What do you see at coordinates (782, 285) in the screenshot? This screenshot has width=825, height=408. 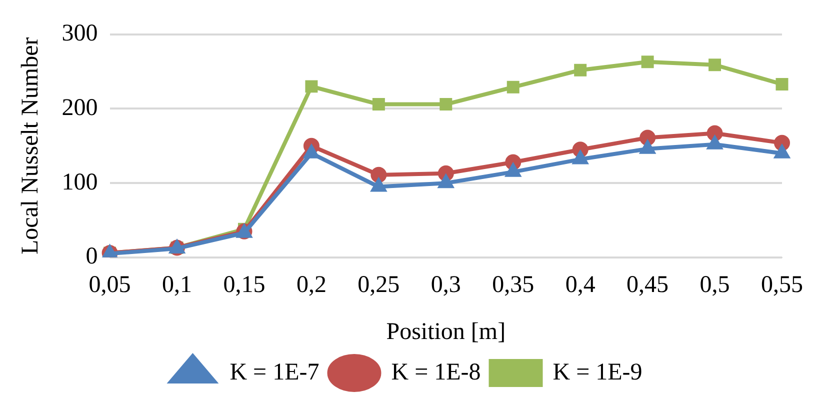 I see `x-tick-label: 0,55` at bounding box center [782, 285].